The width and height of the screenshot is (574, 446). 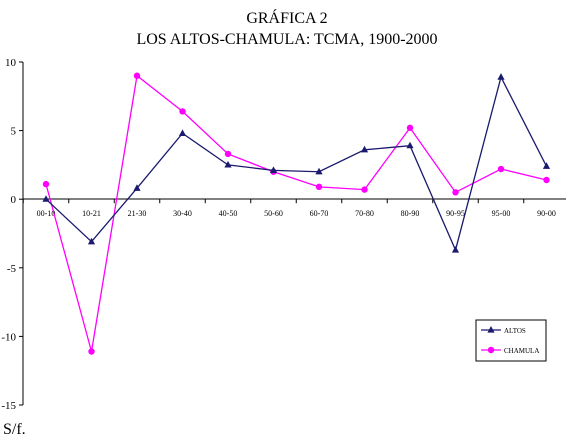 I want to click on legend-entry-altos: ALTOS, so click(x=503, y=330).